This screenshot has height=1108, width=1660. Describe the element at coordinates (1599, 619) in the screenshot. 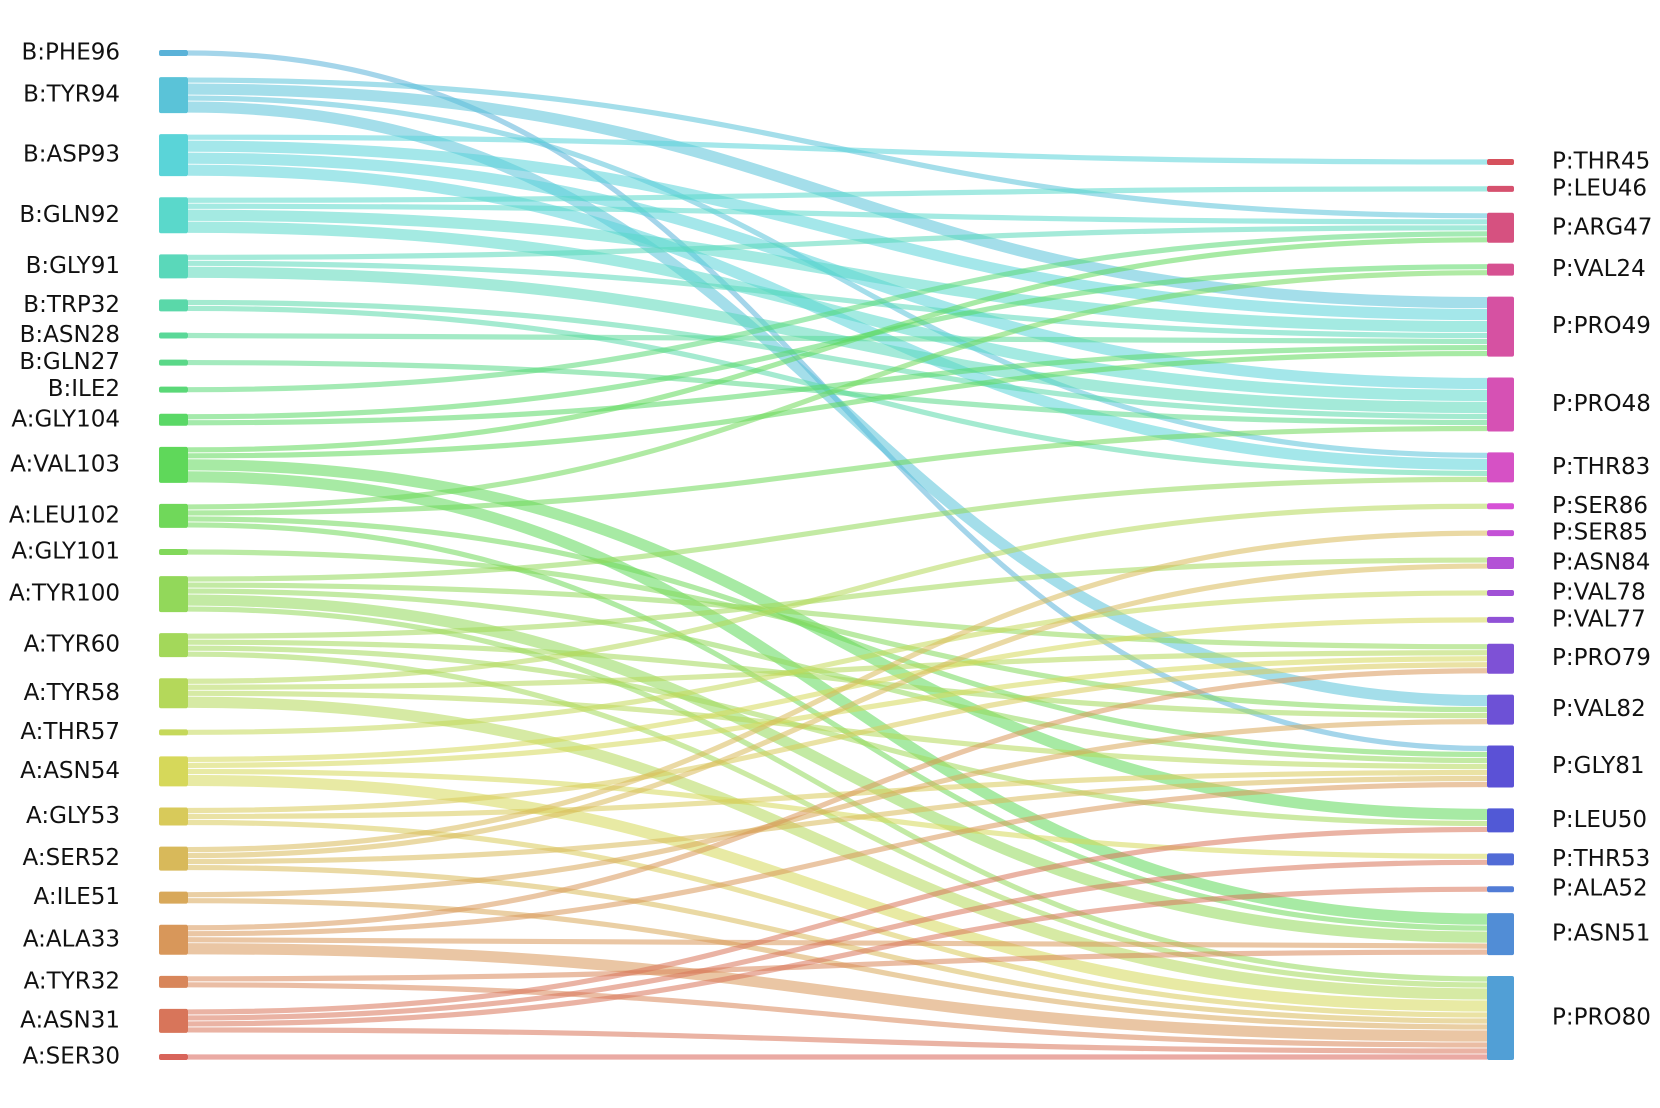

I see `target-label: P:VAL77` at that location.